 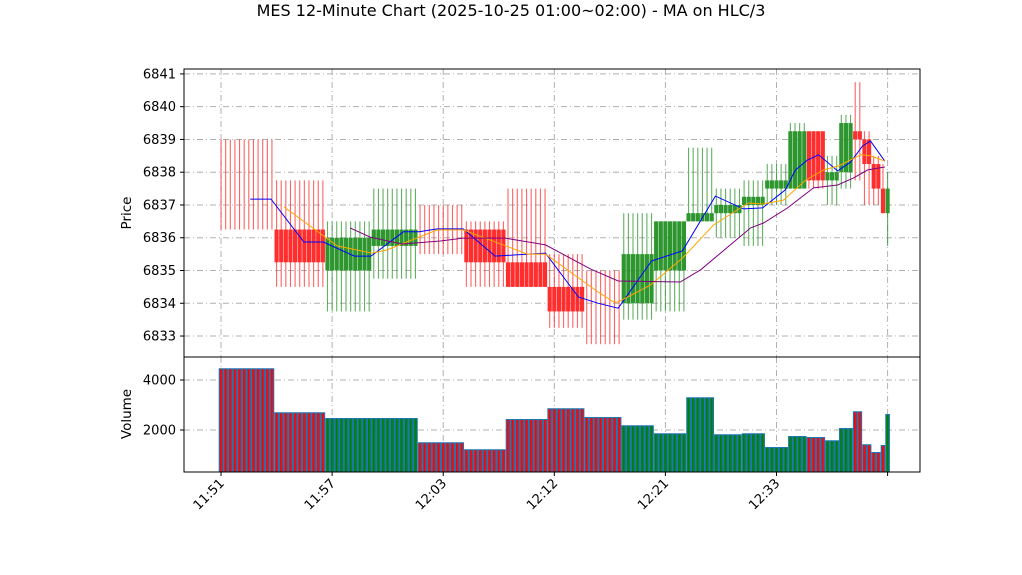 I want to click on price-tick-label: 6837, so click(x=159, y=205).